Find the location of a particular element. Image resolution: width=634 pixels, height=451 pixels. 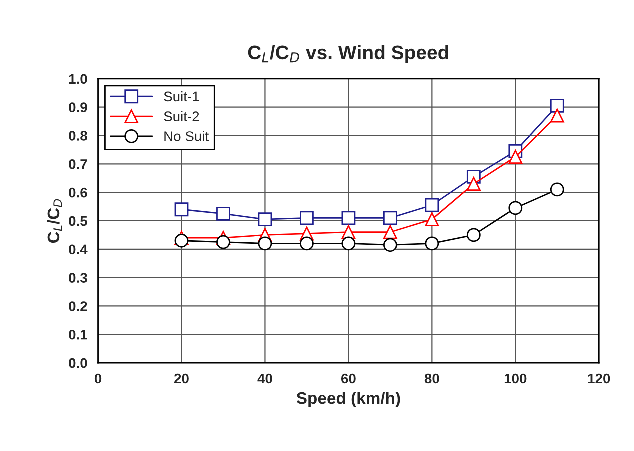

x-tick-label: 40 is located at coordinates (265, 379).